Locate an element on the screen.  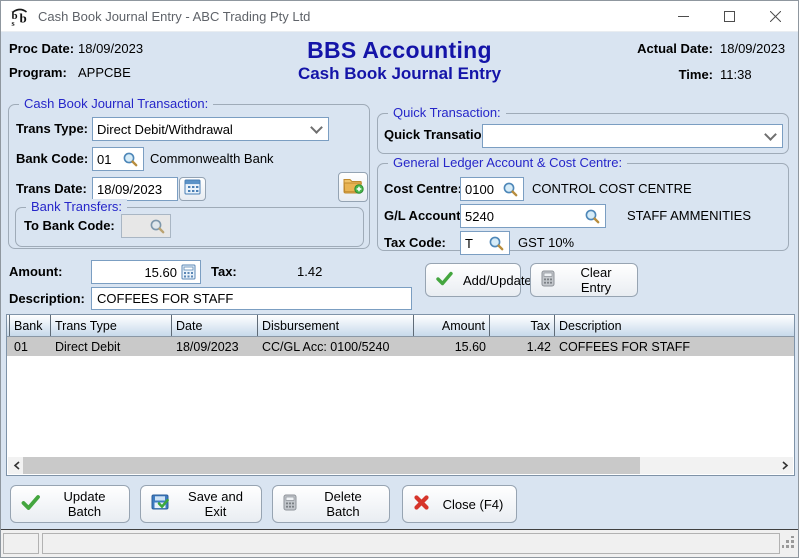
program-label: Program: is located at coordinates (38, 72).